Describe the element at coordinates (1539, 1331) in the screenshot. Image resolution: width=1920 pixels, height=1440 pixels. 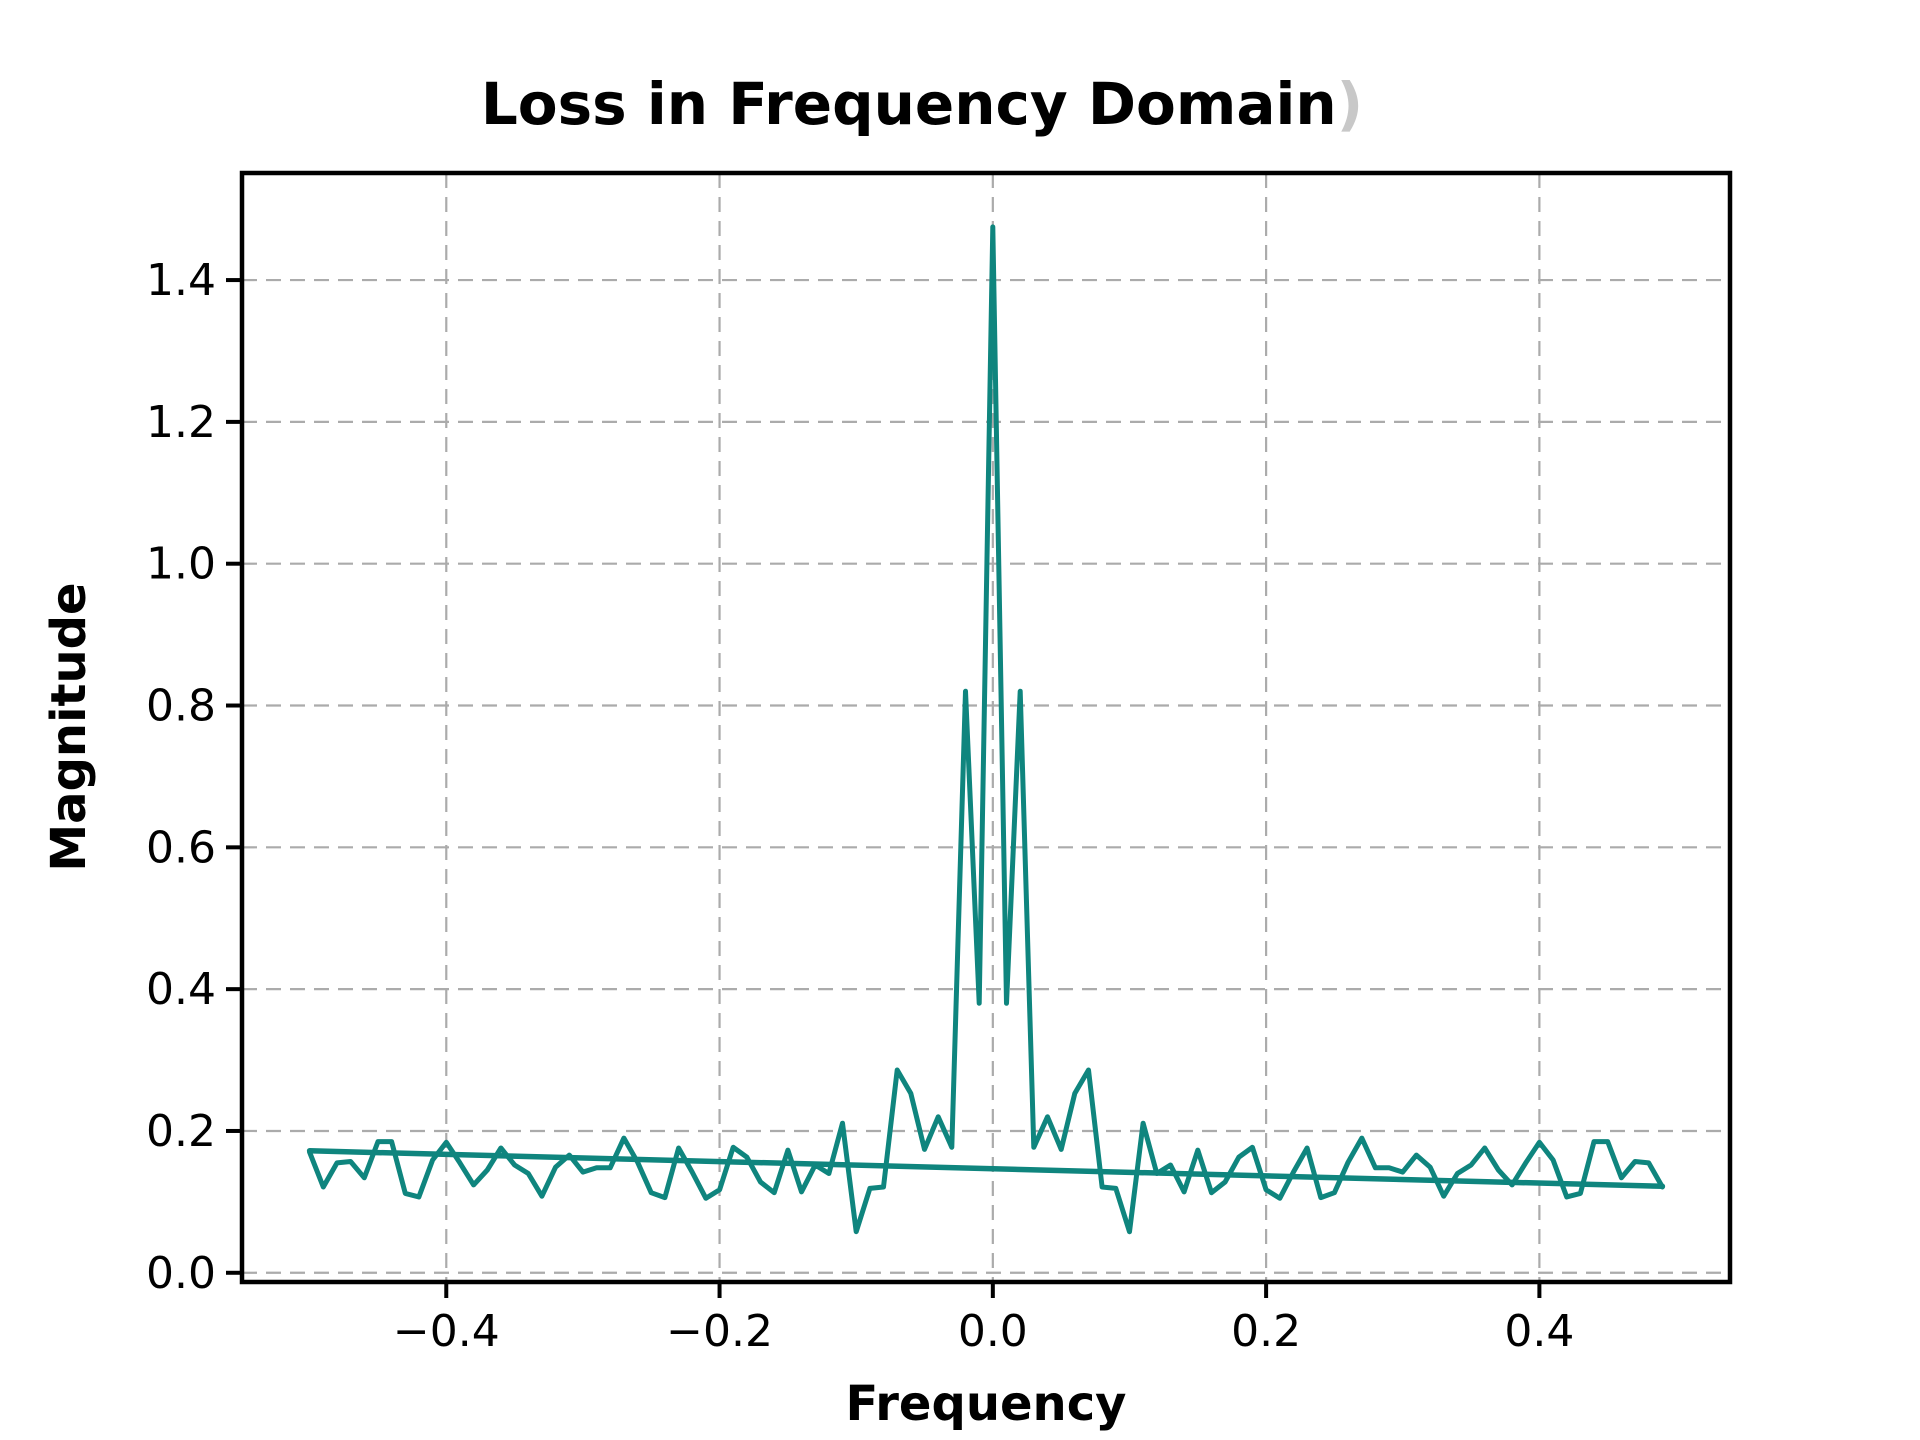
I see `x-tick-label: 0.4` at that location.